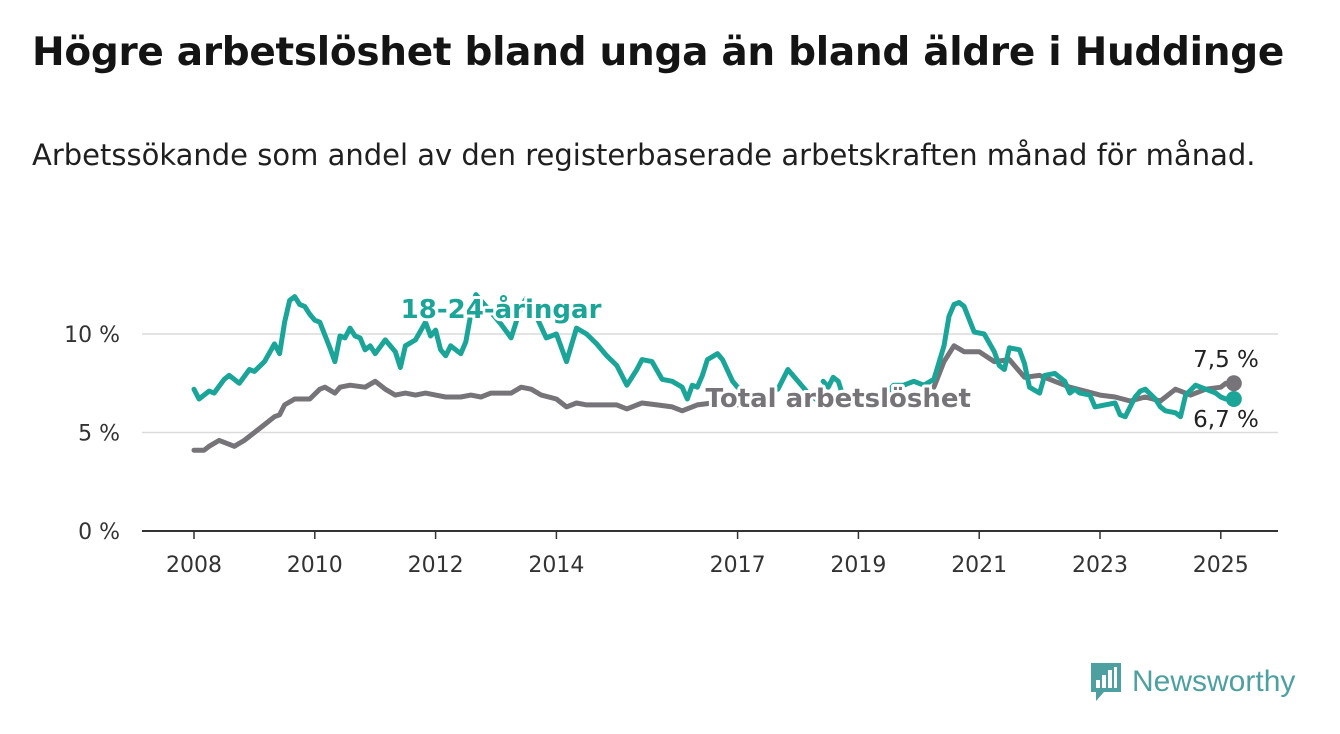 This screenshot has height=734, width=1340. Describe the element at coordinates (1214, 681) in the screenshot. I see `brand-name: Newsworthy` at that location.